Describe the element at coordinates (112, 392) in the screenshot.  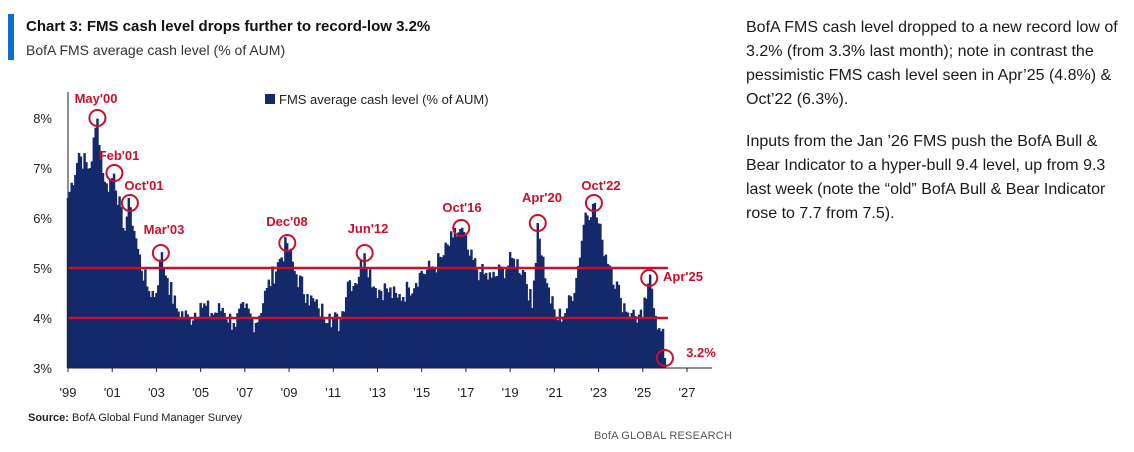
I see `x-tick-label: '01` at that location.